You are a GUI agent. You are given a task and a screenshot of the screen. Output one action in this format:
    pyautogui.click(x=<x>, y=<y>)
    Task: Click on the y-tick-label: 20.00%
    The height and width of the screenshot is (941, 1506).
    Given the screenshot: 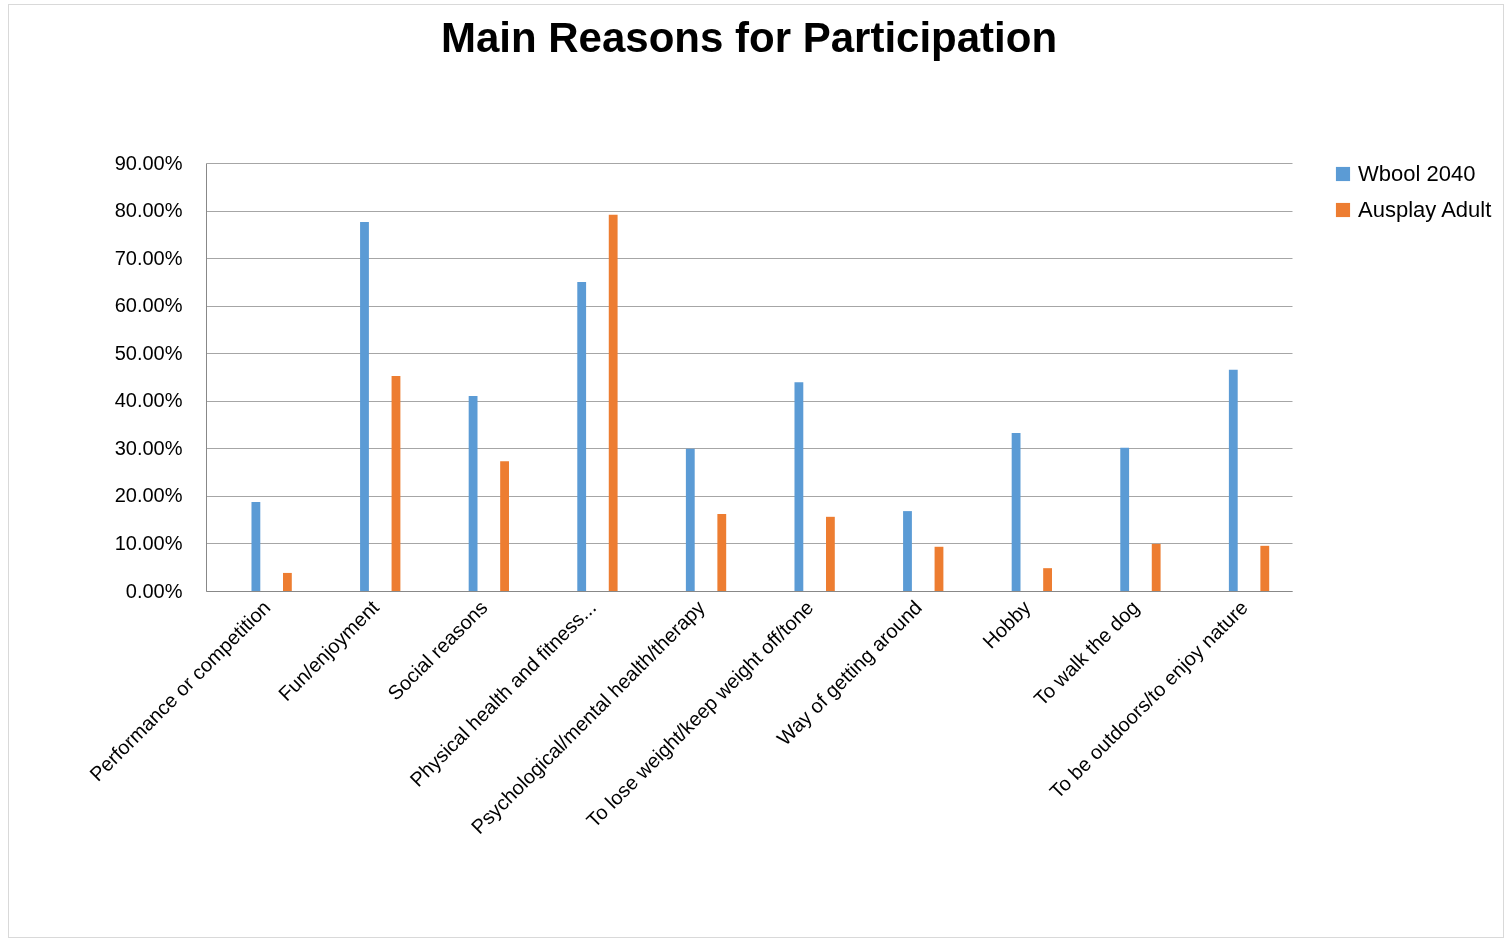 What is the action you would take?
    pyautogui.click(x=148, y=495)
    